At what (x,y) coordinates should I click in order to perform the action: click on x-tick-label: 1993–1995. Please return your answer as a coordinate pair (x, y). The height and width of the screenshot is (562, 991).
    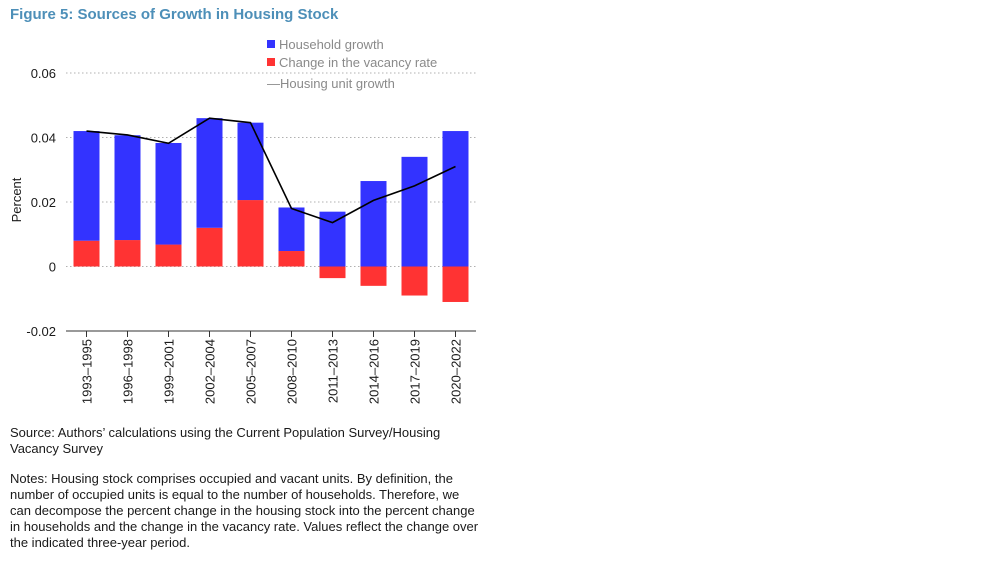
    Looking at the image, I should click on (87, 371).